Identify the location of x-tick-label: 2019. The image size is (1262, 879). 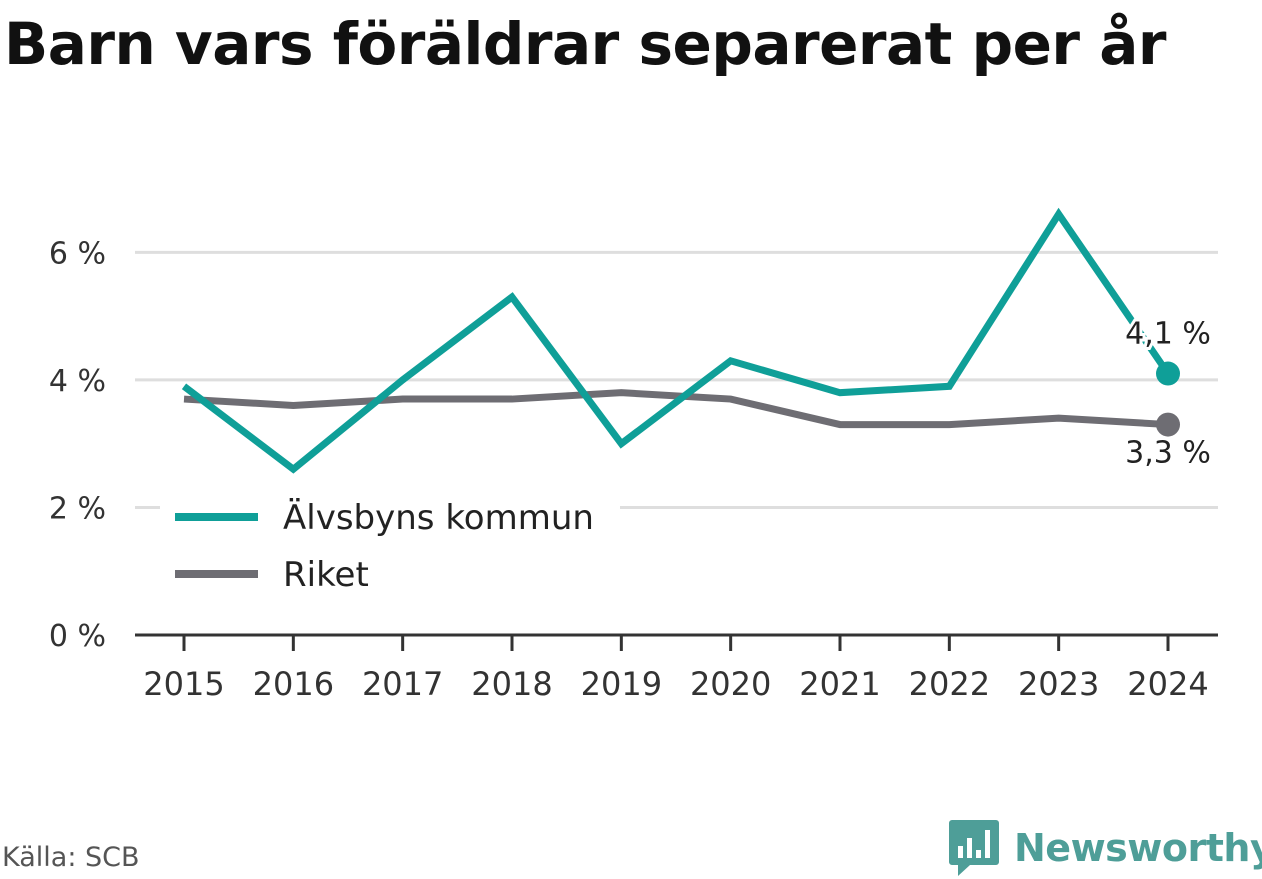
(621, 684).